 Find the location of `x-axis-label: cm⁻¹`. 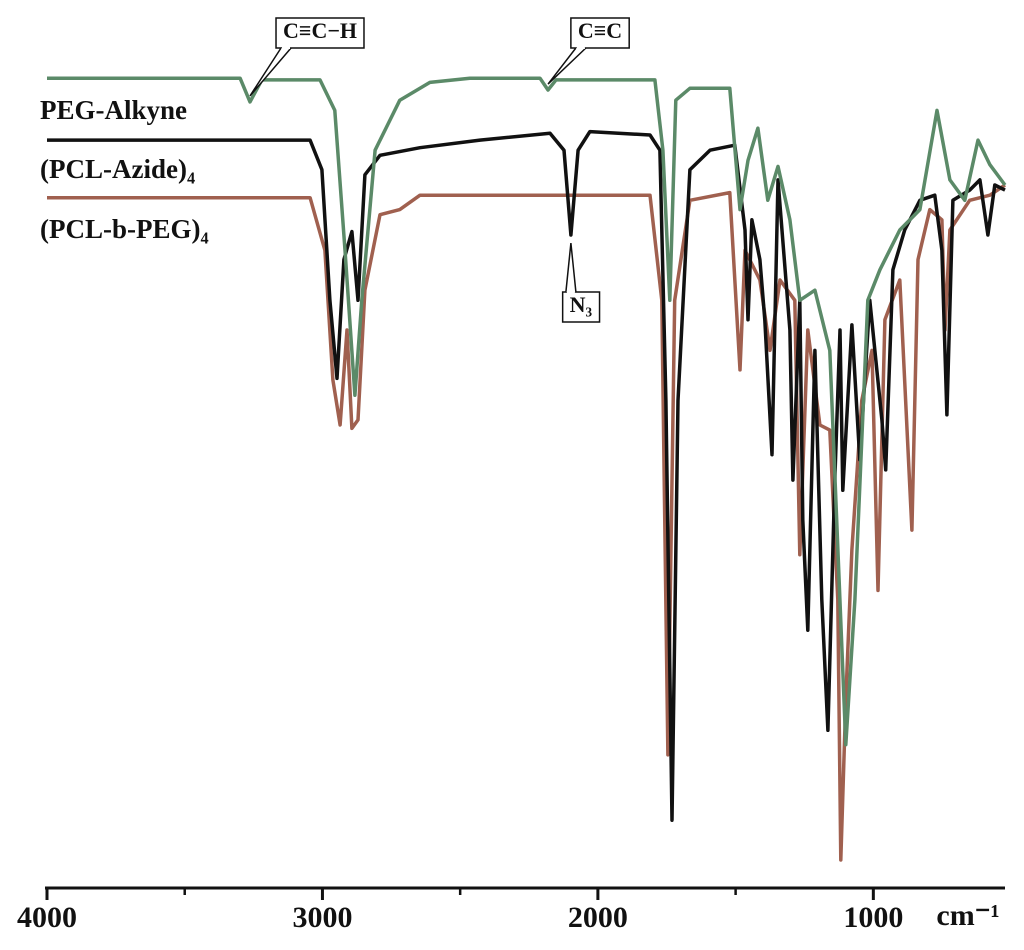

x-axis-label: cm⁻¹ is located at coordinates (967, 915).